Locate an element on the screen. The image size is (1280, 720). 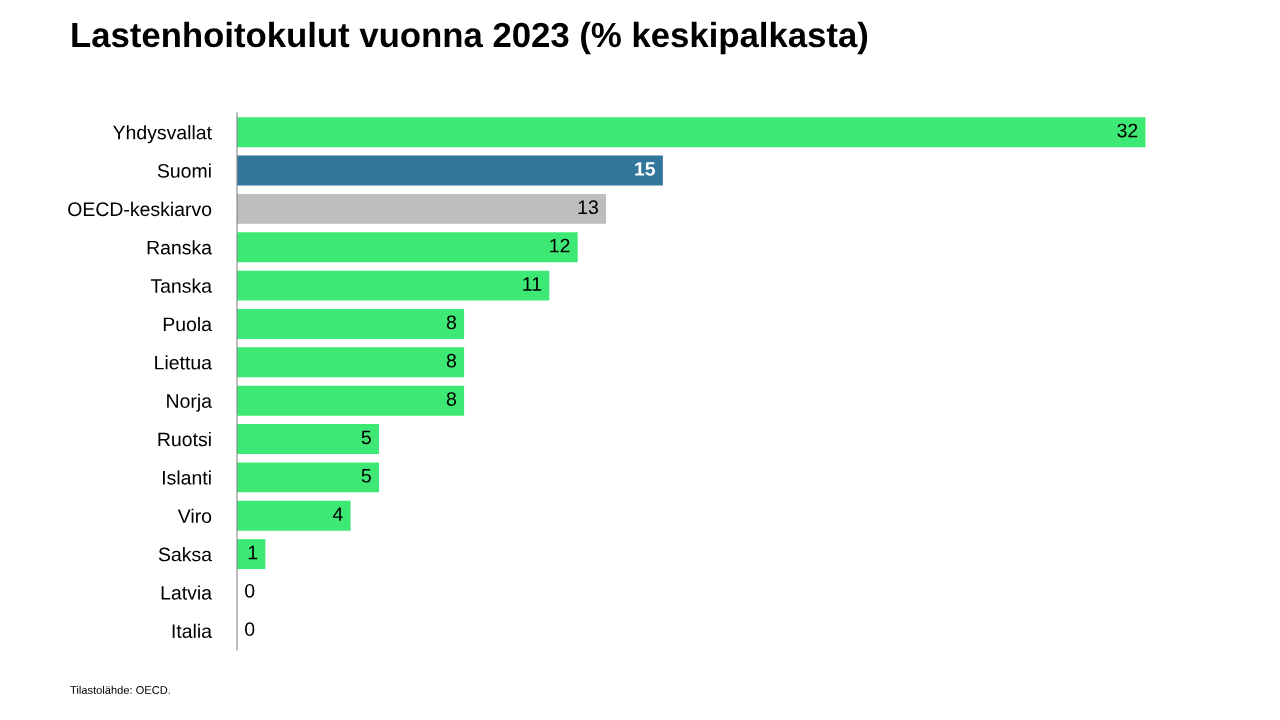
data-label: 4 is located at coordinates (337, 514).